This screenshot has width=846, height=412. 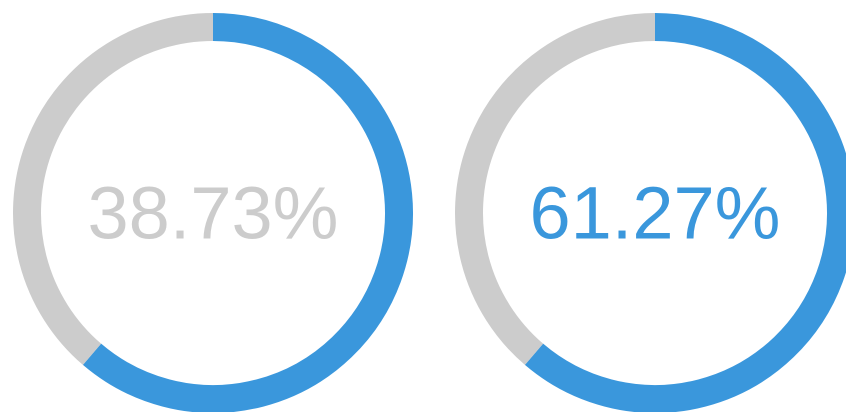 I want to click on center-percentage: 38.73%, so click(x=213, y=213).